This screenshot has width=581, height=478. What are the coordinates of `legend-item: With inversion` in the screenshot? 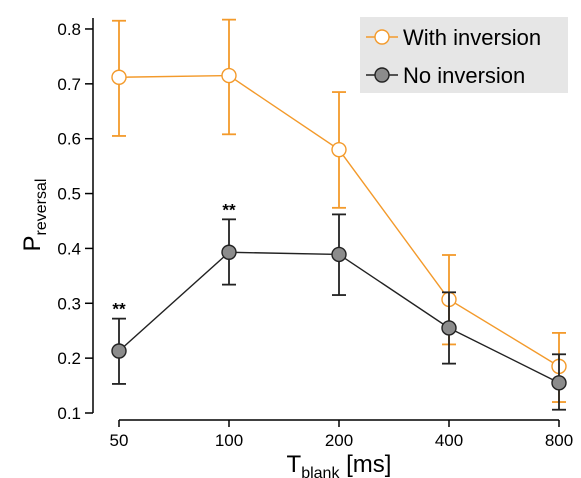 It's located at (453, 37).